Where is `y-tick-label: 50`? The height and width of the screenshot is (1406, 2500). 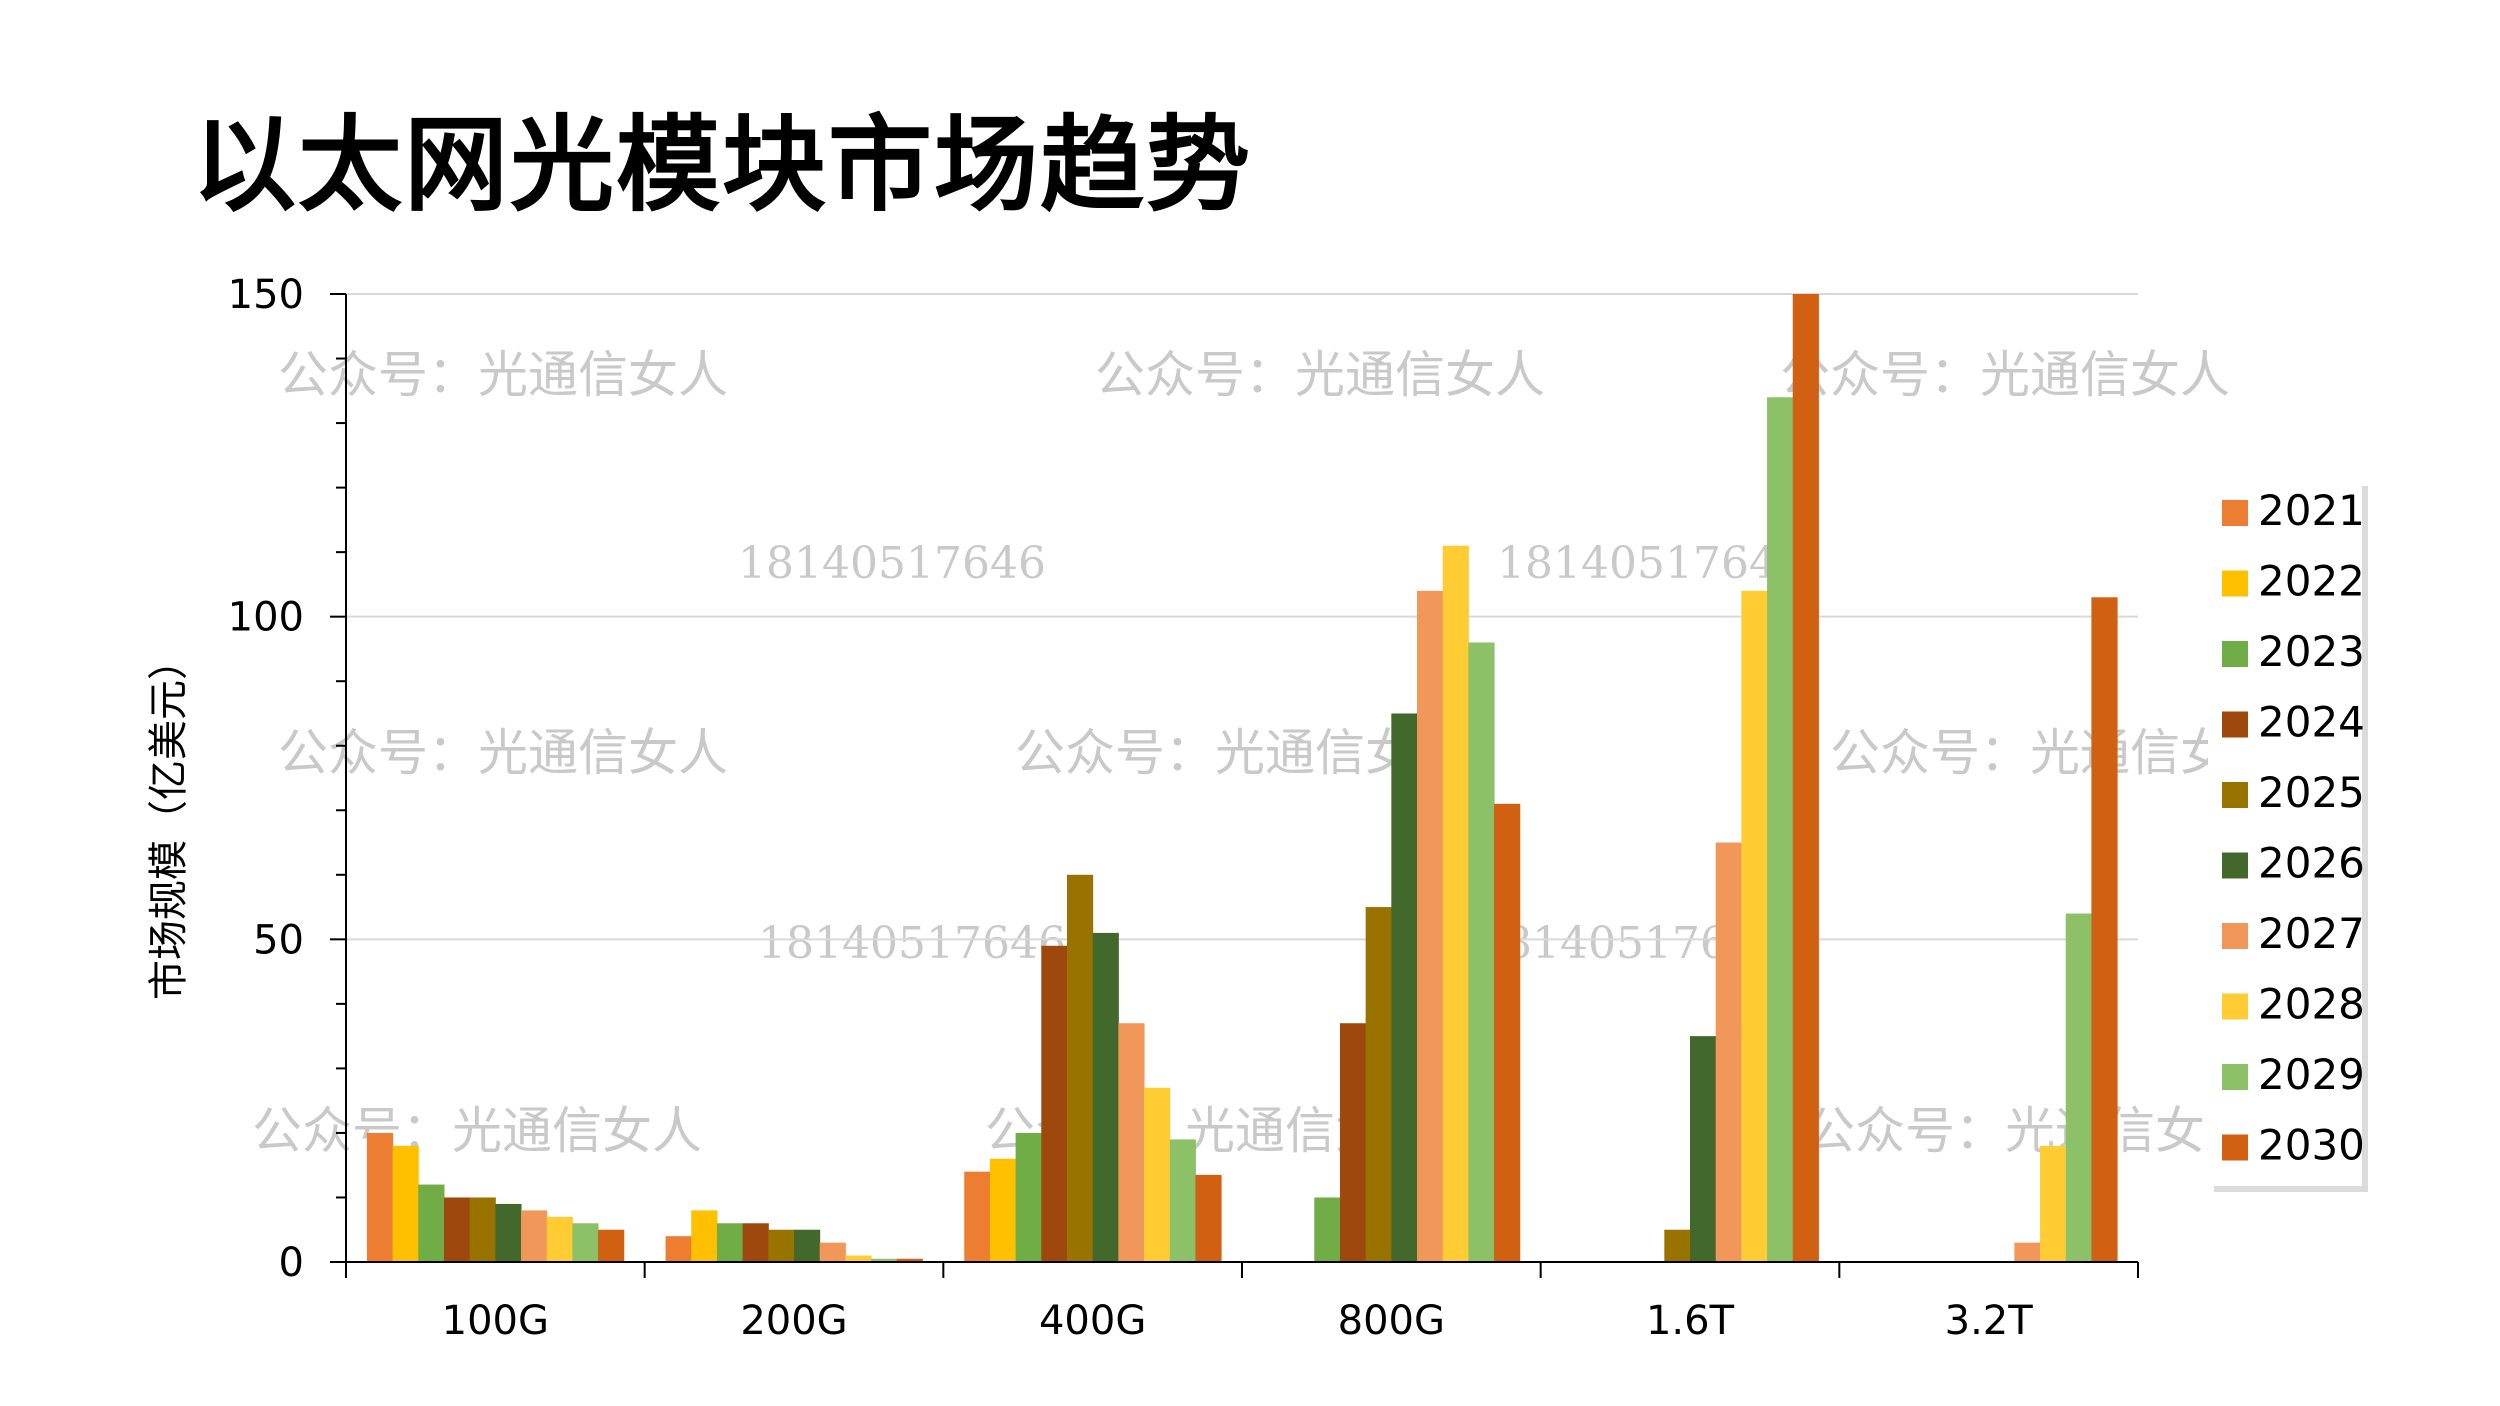 y-tick-label: 50 is located at coordinates (278, 940).